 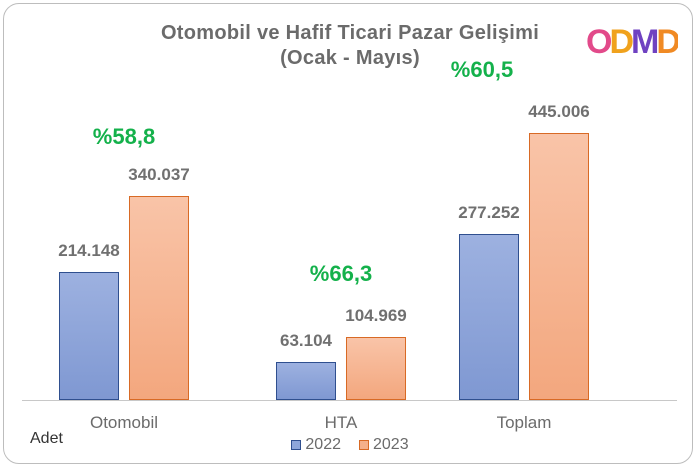 I want to click on chart-subtitle: (Ocak - Mayıs), so click(x=350, y=58).